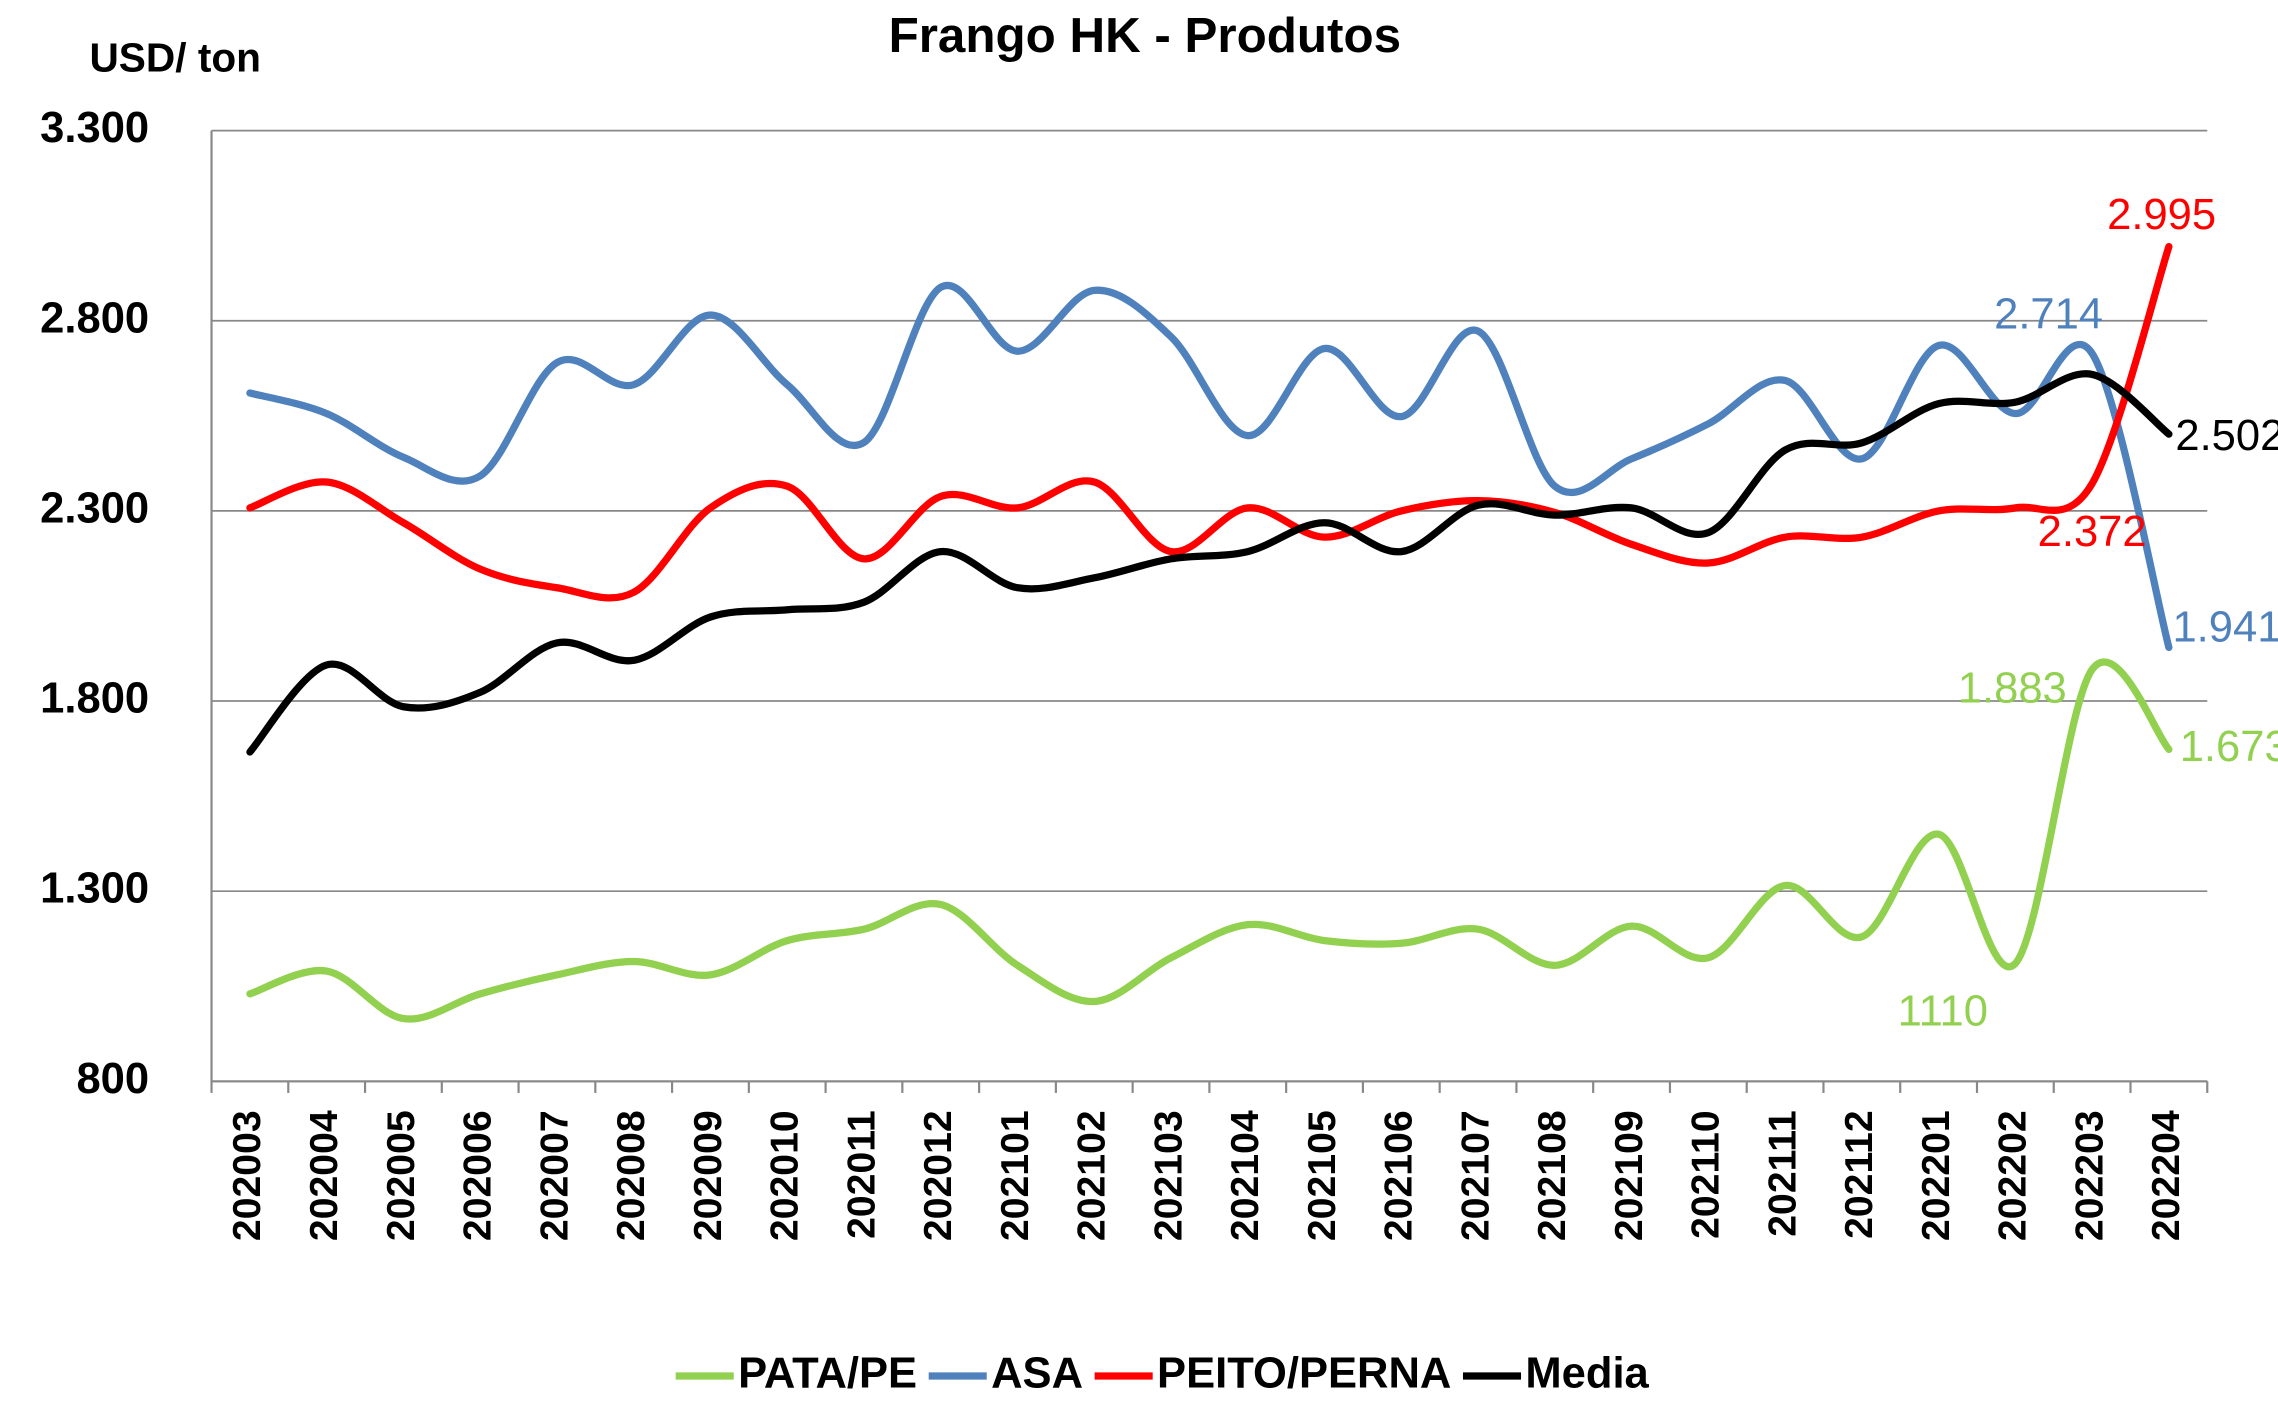  What do you see at coordinates (1322, 1175) in the screenshot?
I see `x-tick-label: 202105` at bounding box center [1322, 1175].